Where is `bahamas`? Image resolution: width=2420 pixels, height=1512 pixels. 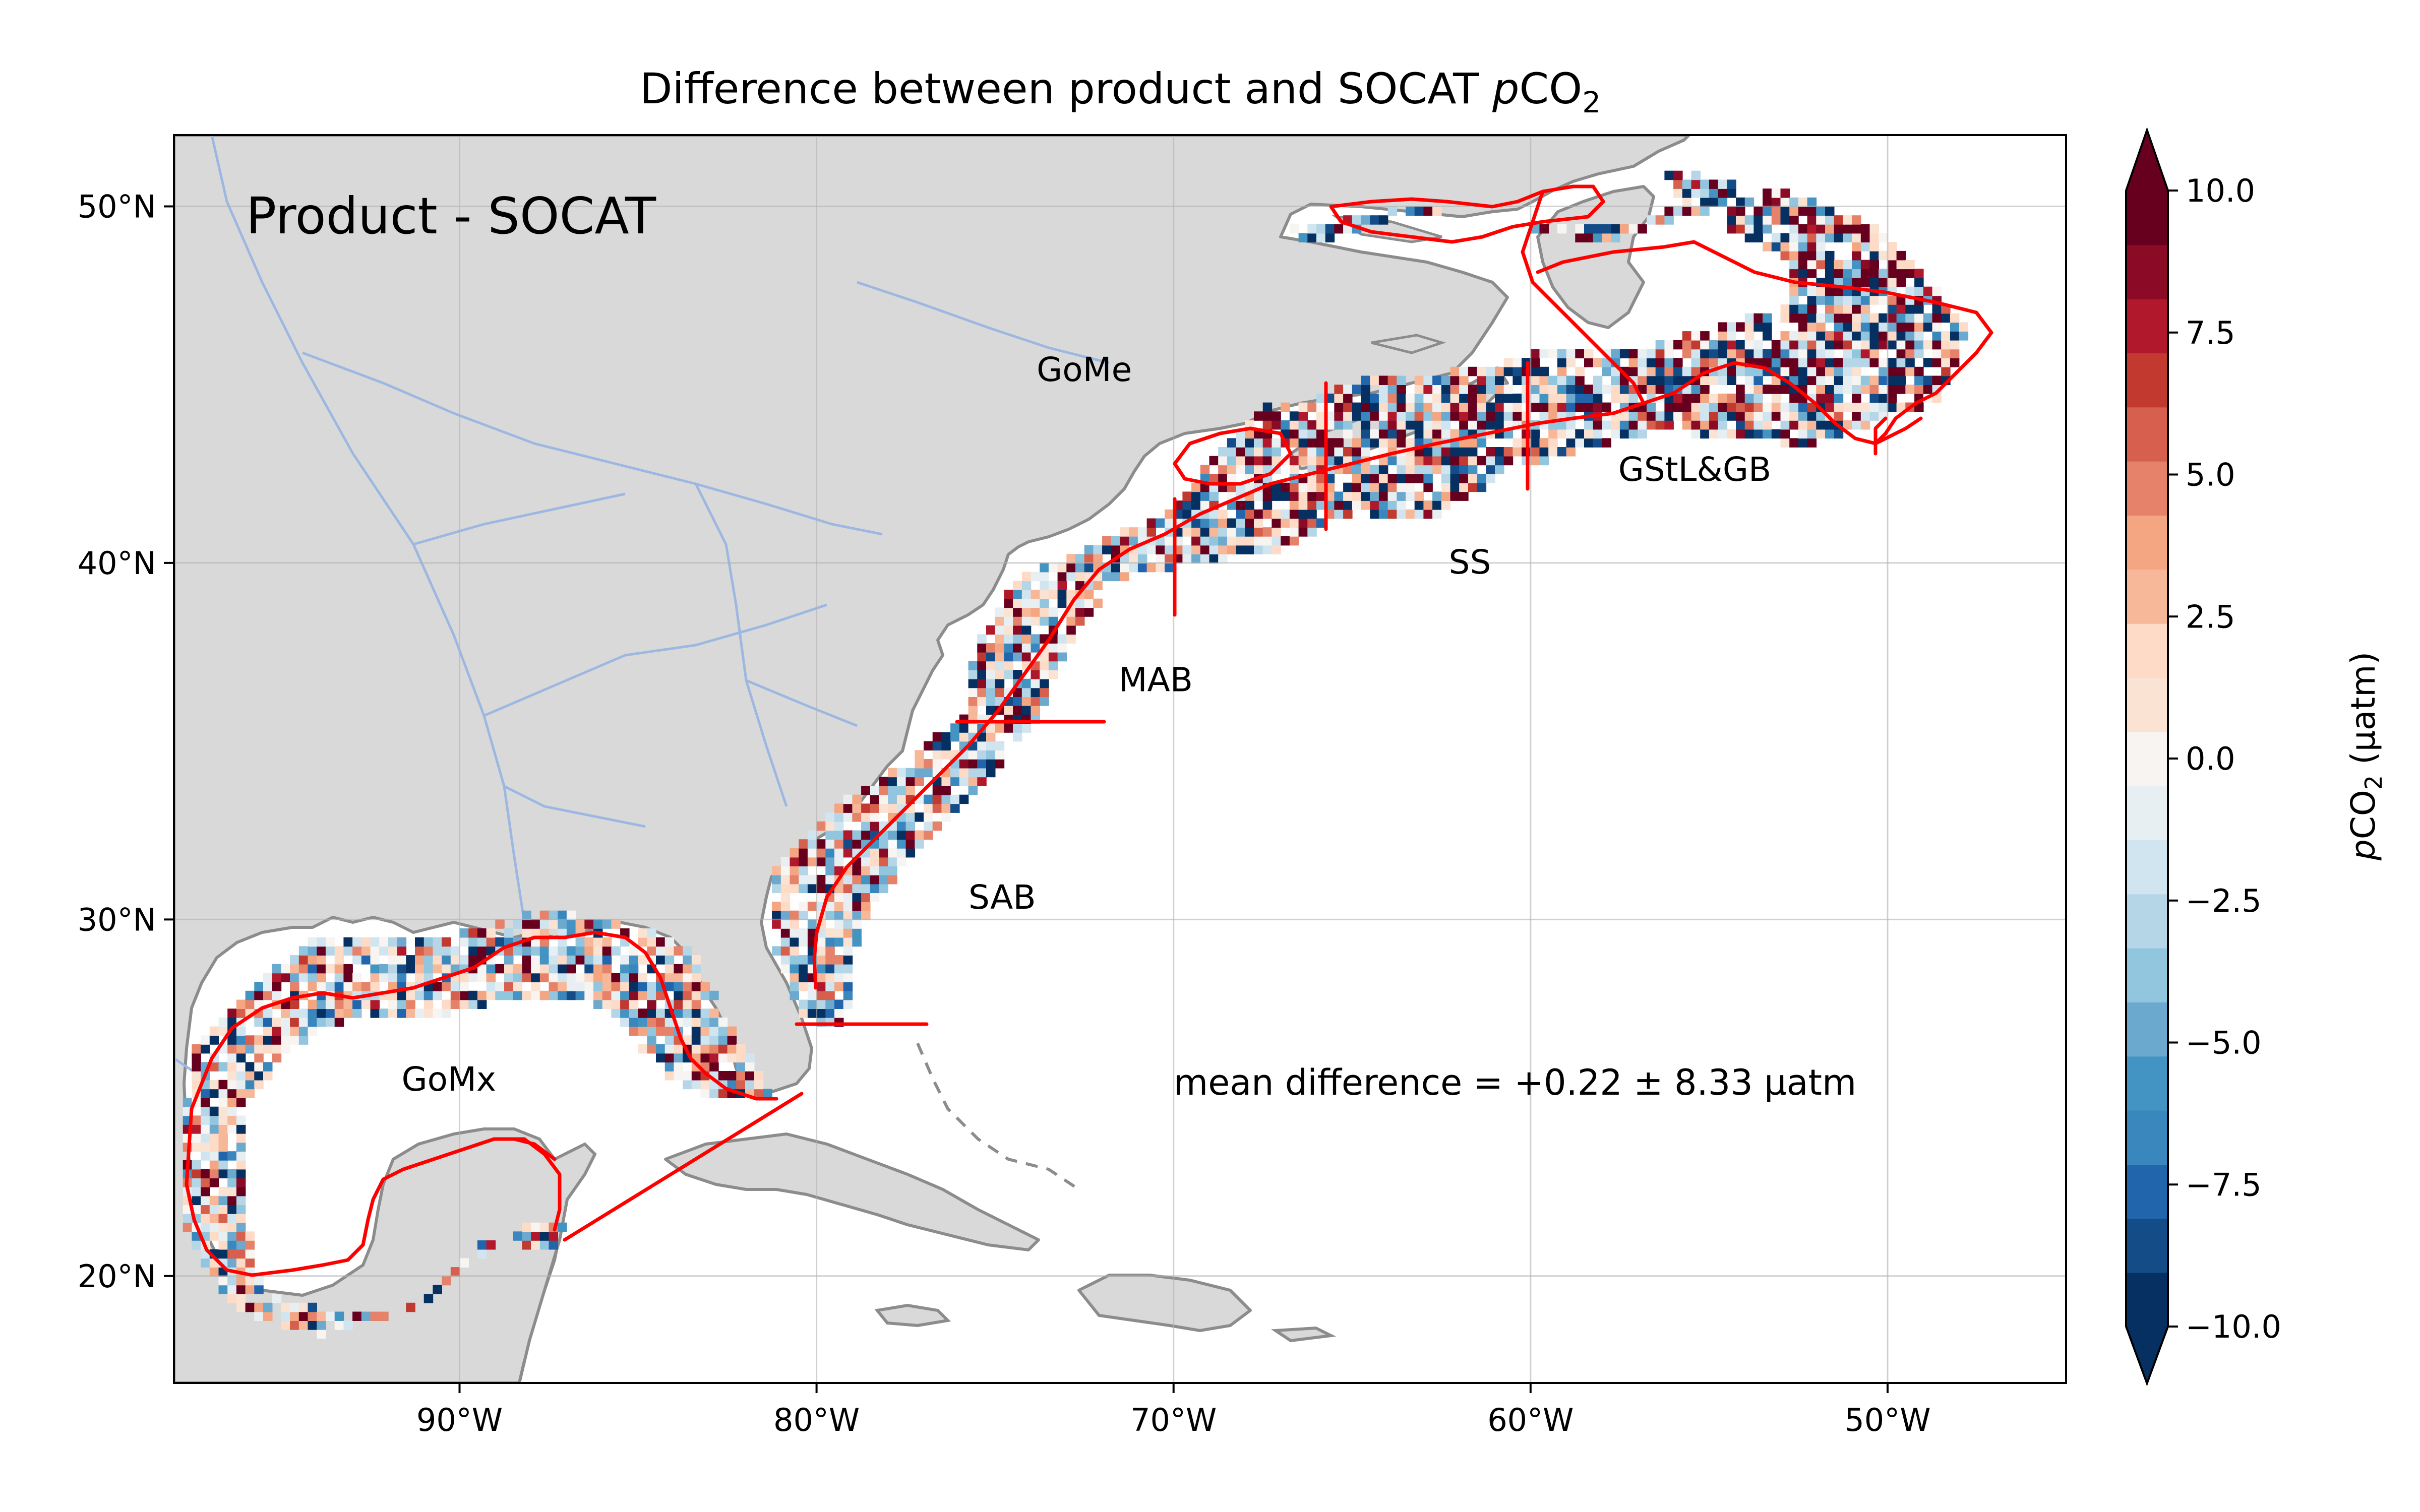 bahamas is located at coordinates (998, 1116).